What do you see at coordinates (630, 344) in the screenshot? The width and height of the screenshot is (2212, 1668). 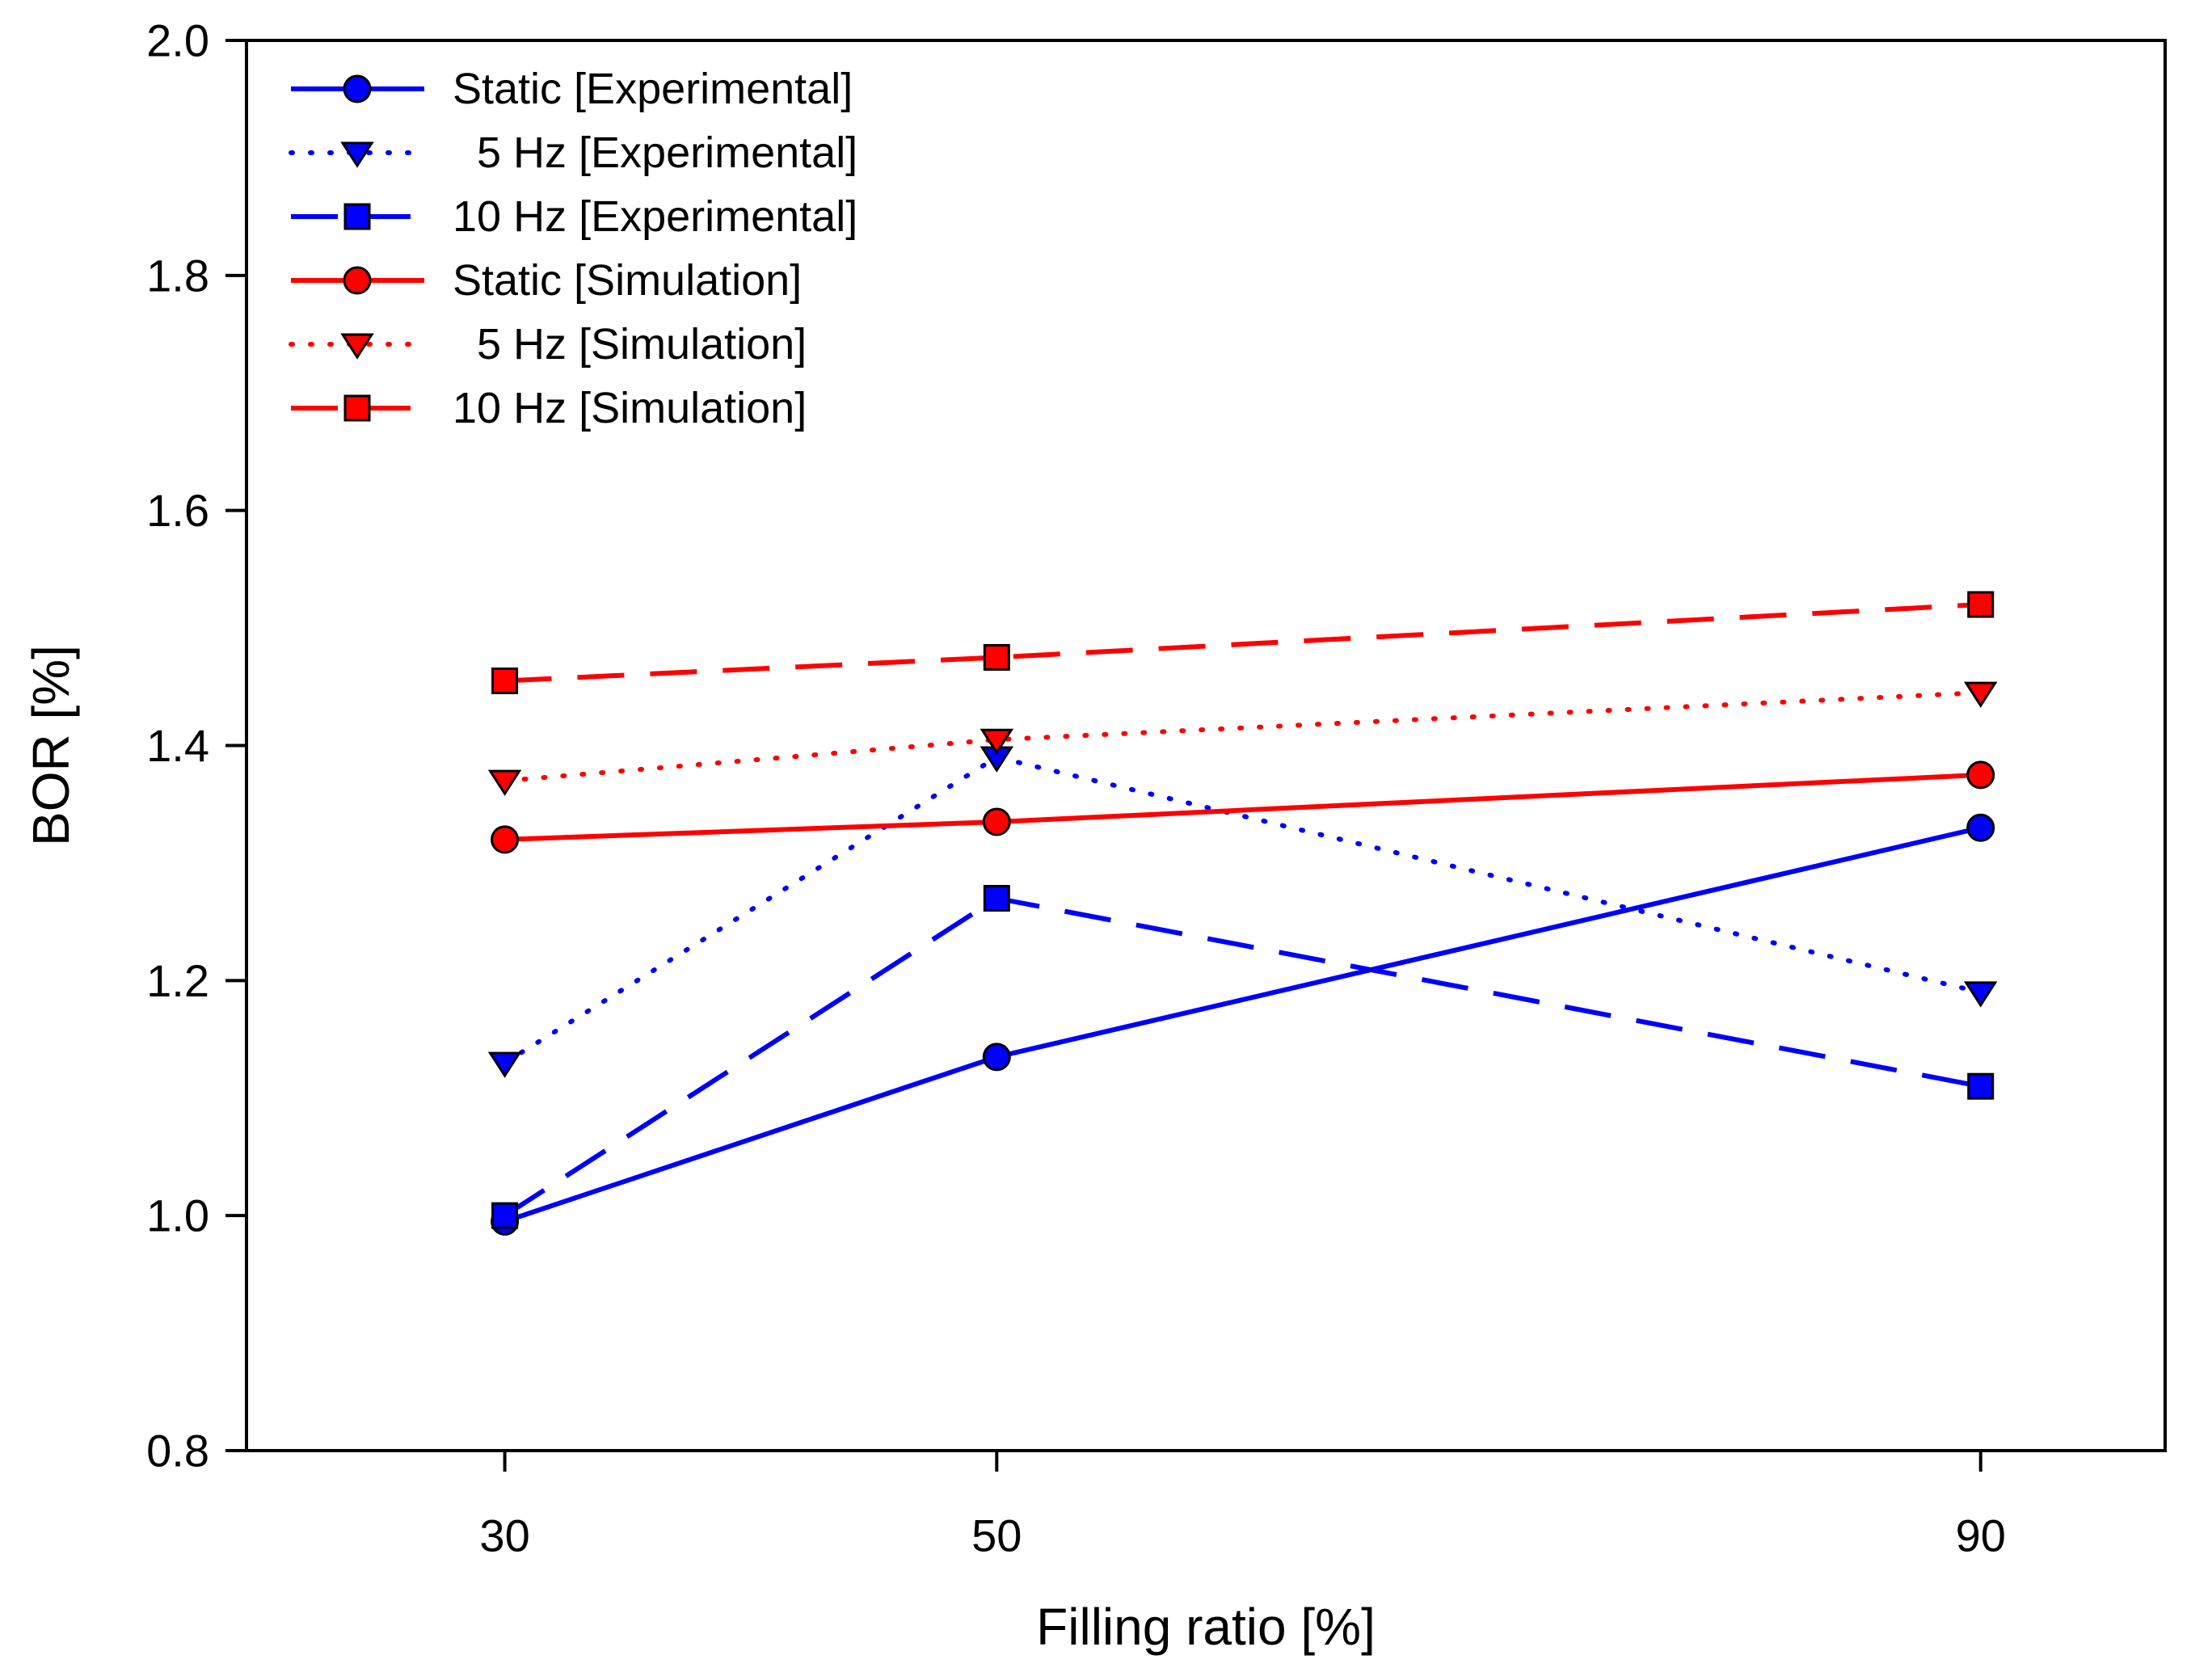 I see `legend-label: 5 Hz [Simulation]` at bounding box center [630, 344].